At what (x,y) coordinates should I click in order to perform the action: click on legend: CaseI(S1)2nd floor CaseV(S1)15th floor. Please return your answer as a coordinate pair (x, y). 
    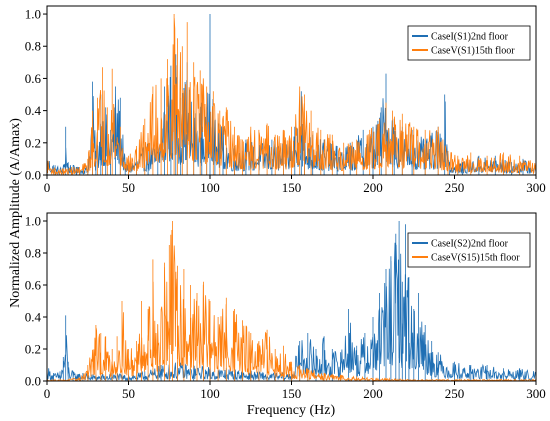
    Looking at the image, I should click on (469, 43).